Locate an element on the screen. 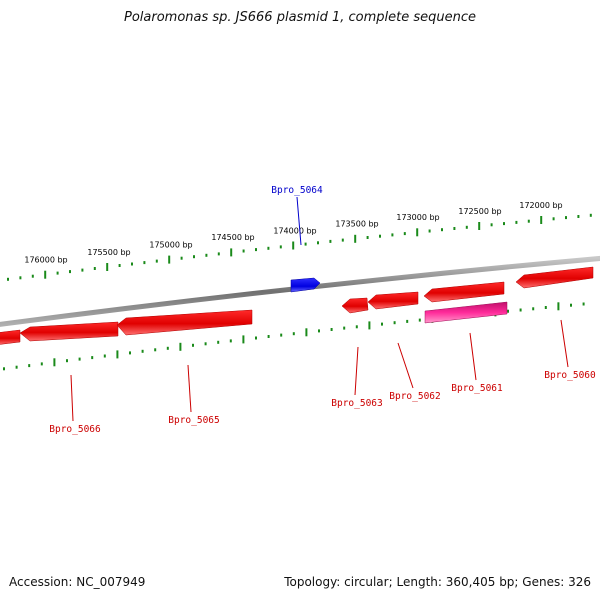  gene-label-bpro_5060: Bpro_5060 is located at coordinates (570, 375).